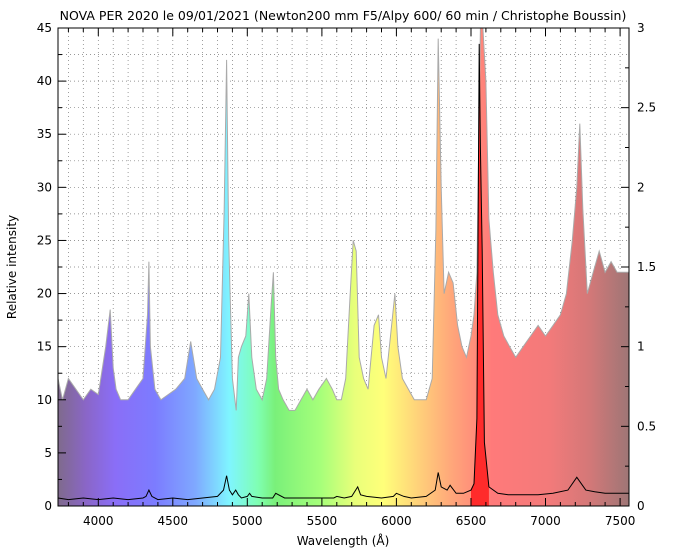 Image resolution: width=700 pixels, height=554 pixels. I want to click on x-tick-label: 4500, so click(173, 521).